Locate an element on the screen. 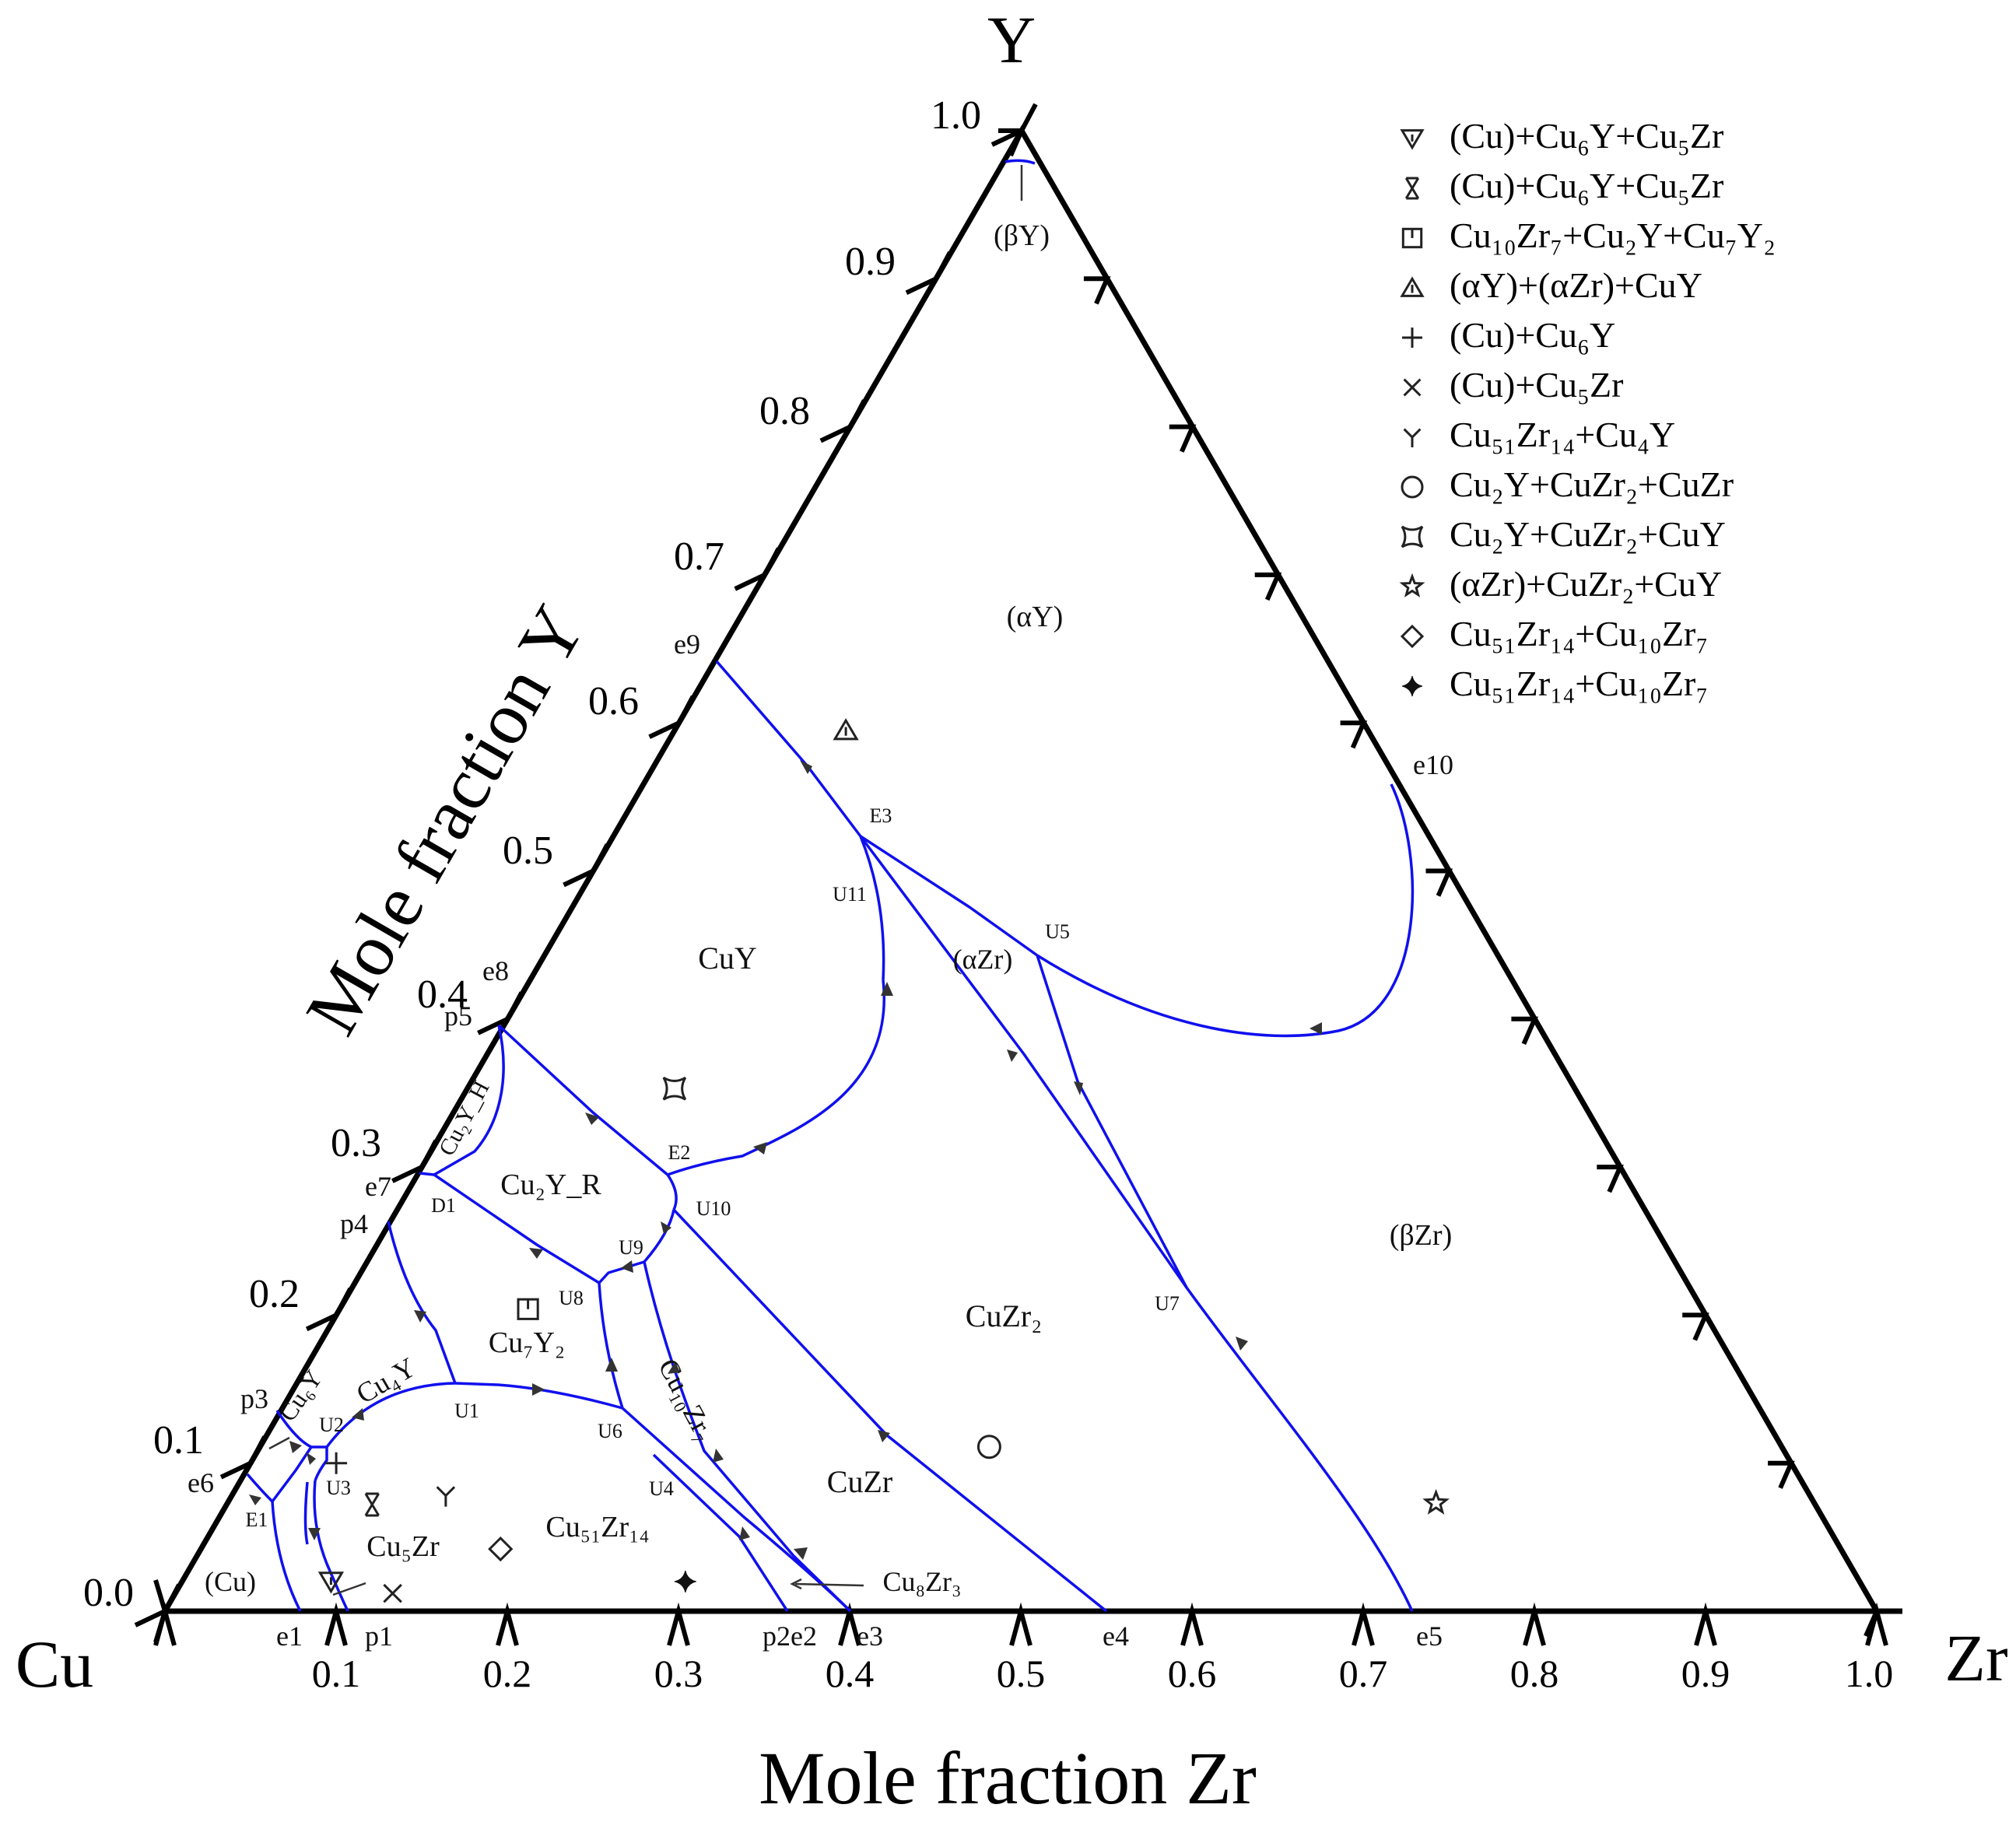  region-cu: (Cu) is located at coordinates (230, 1581).